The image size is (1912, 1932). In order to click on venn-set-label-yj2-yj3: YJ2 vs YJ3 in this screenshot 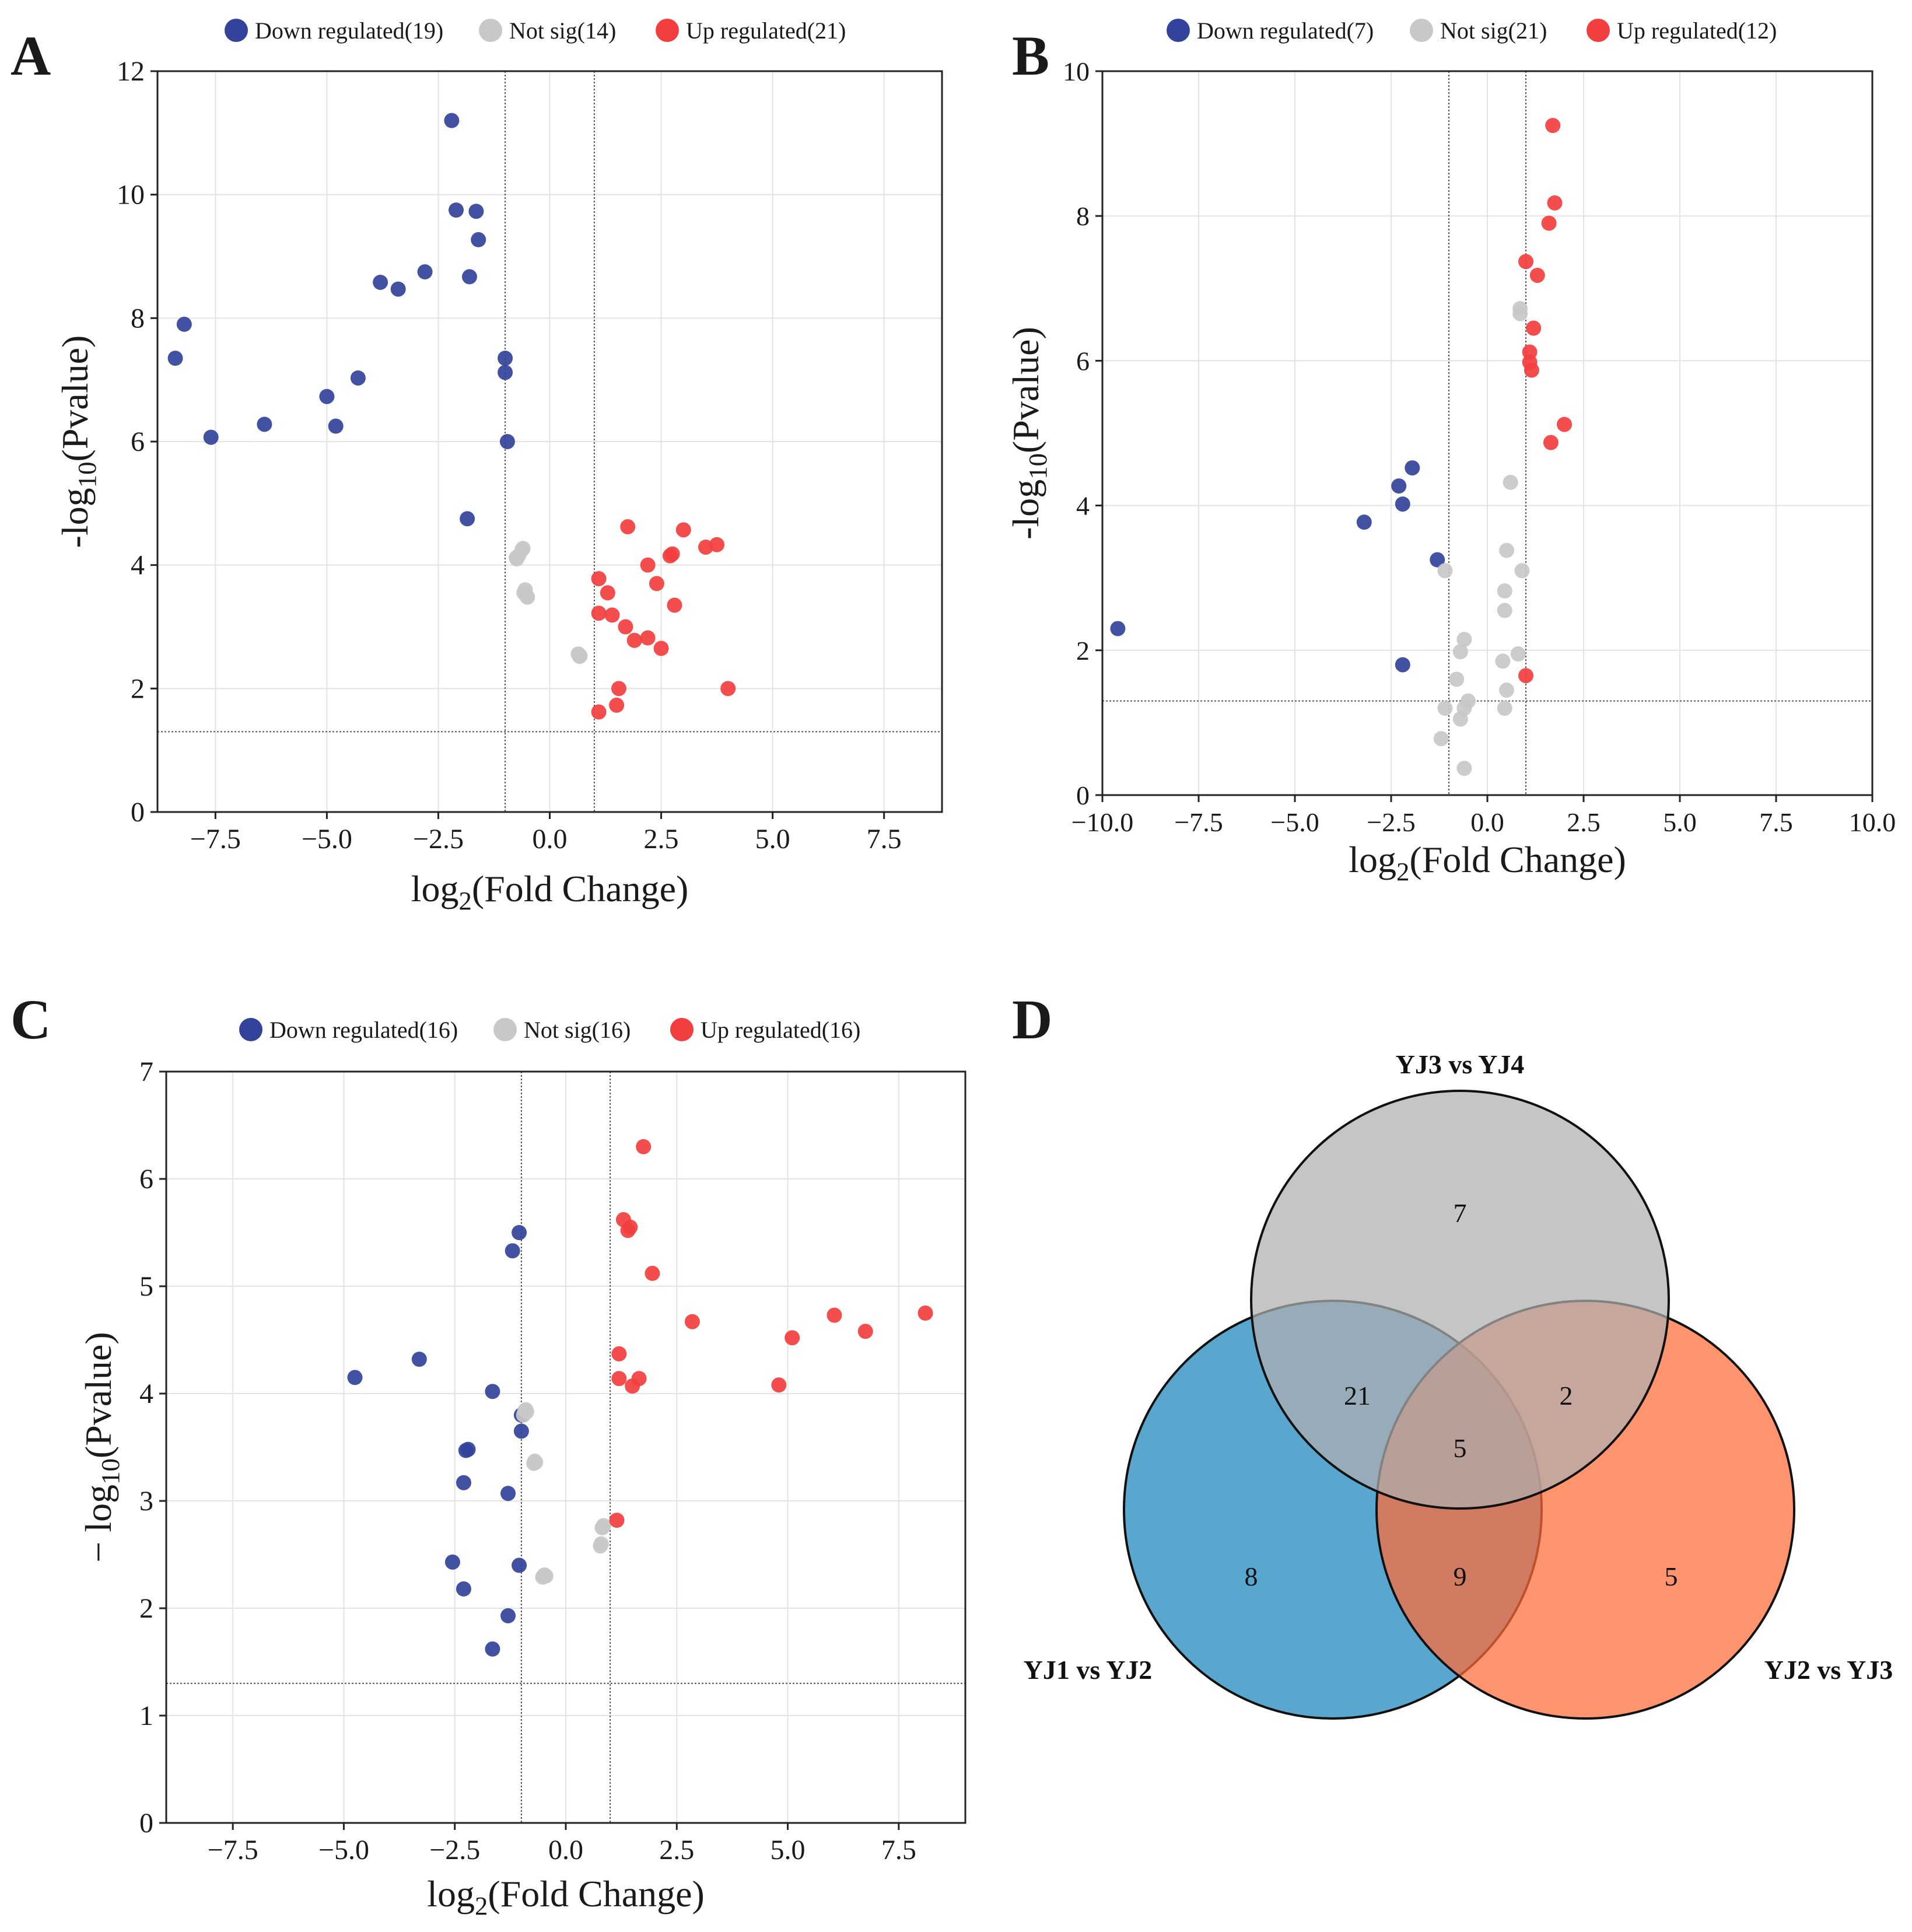, I will do `click(1828, 1670)`.